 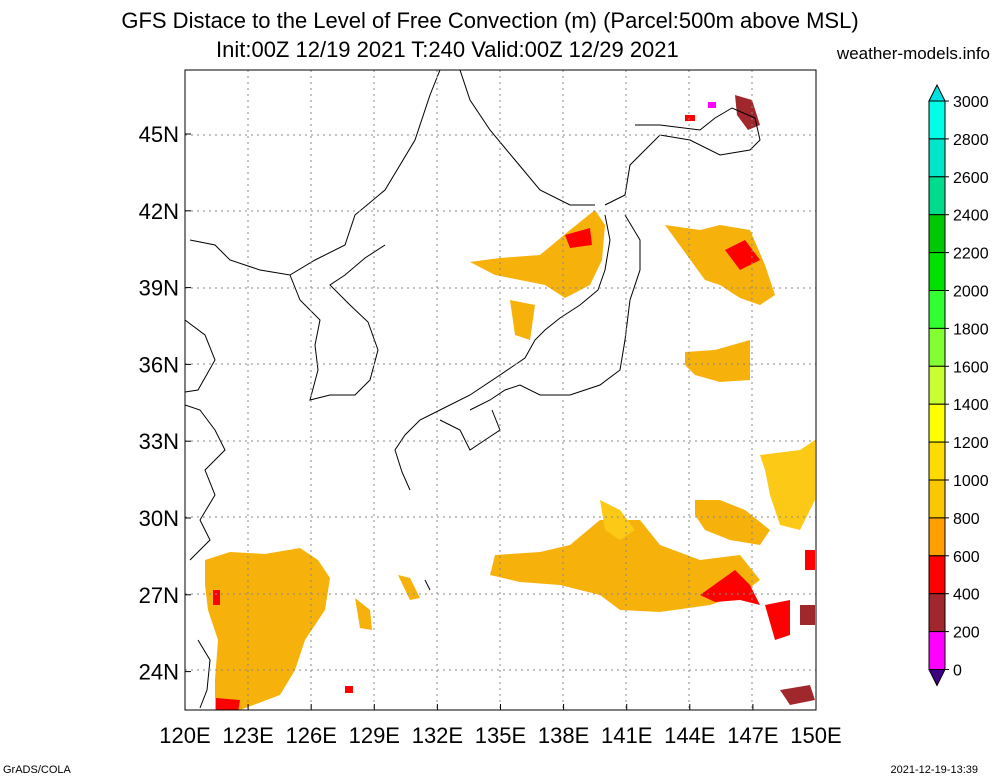 What do you see at coordinates (971, 329) in the screenshot?
I see `colorbar-label: 1800` at bounding box center [971, 329].